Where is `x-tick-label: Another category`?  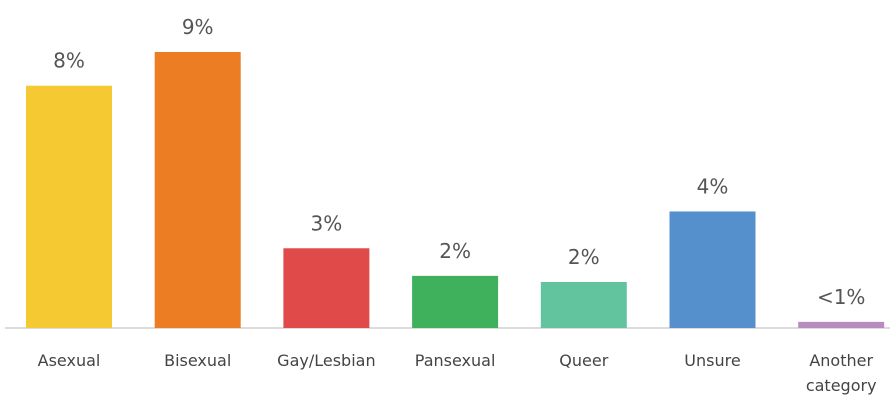
x-tick-label: Another category is located at coordinates (841, 373).